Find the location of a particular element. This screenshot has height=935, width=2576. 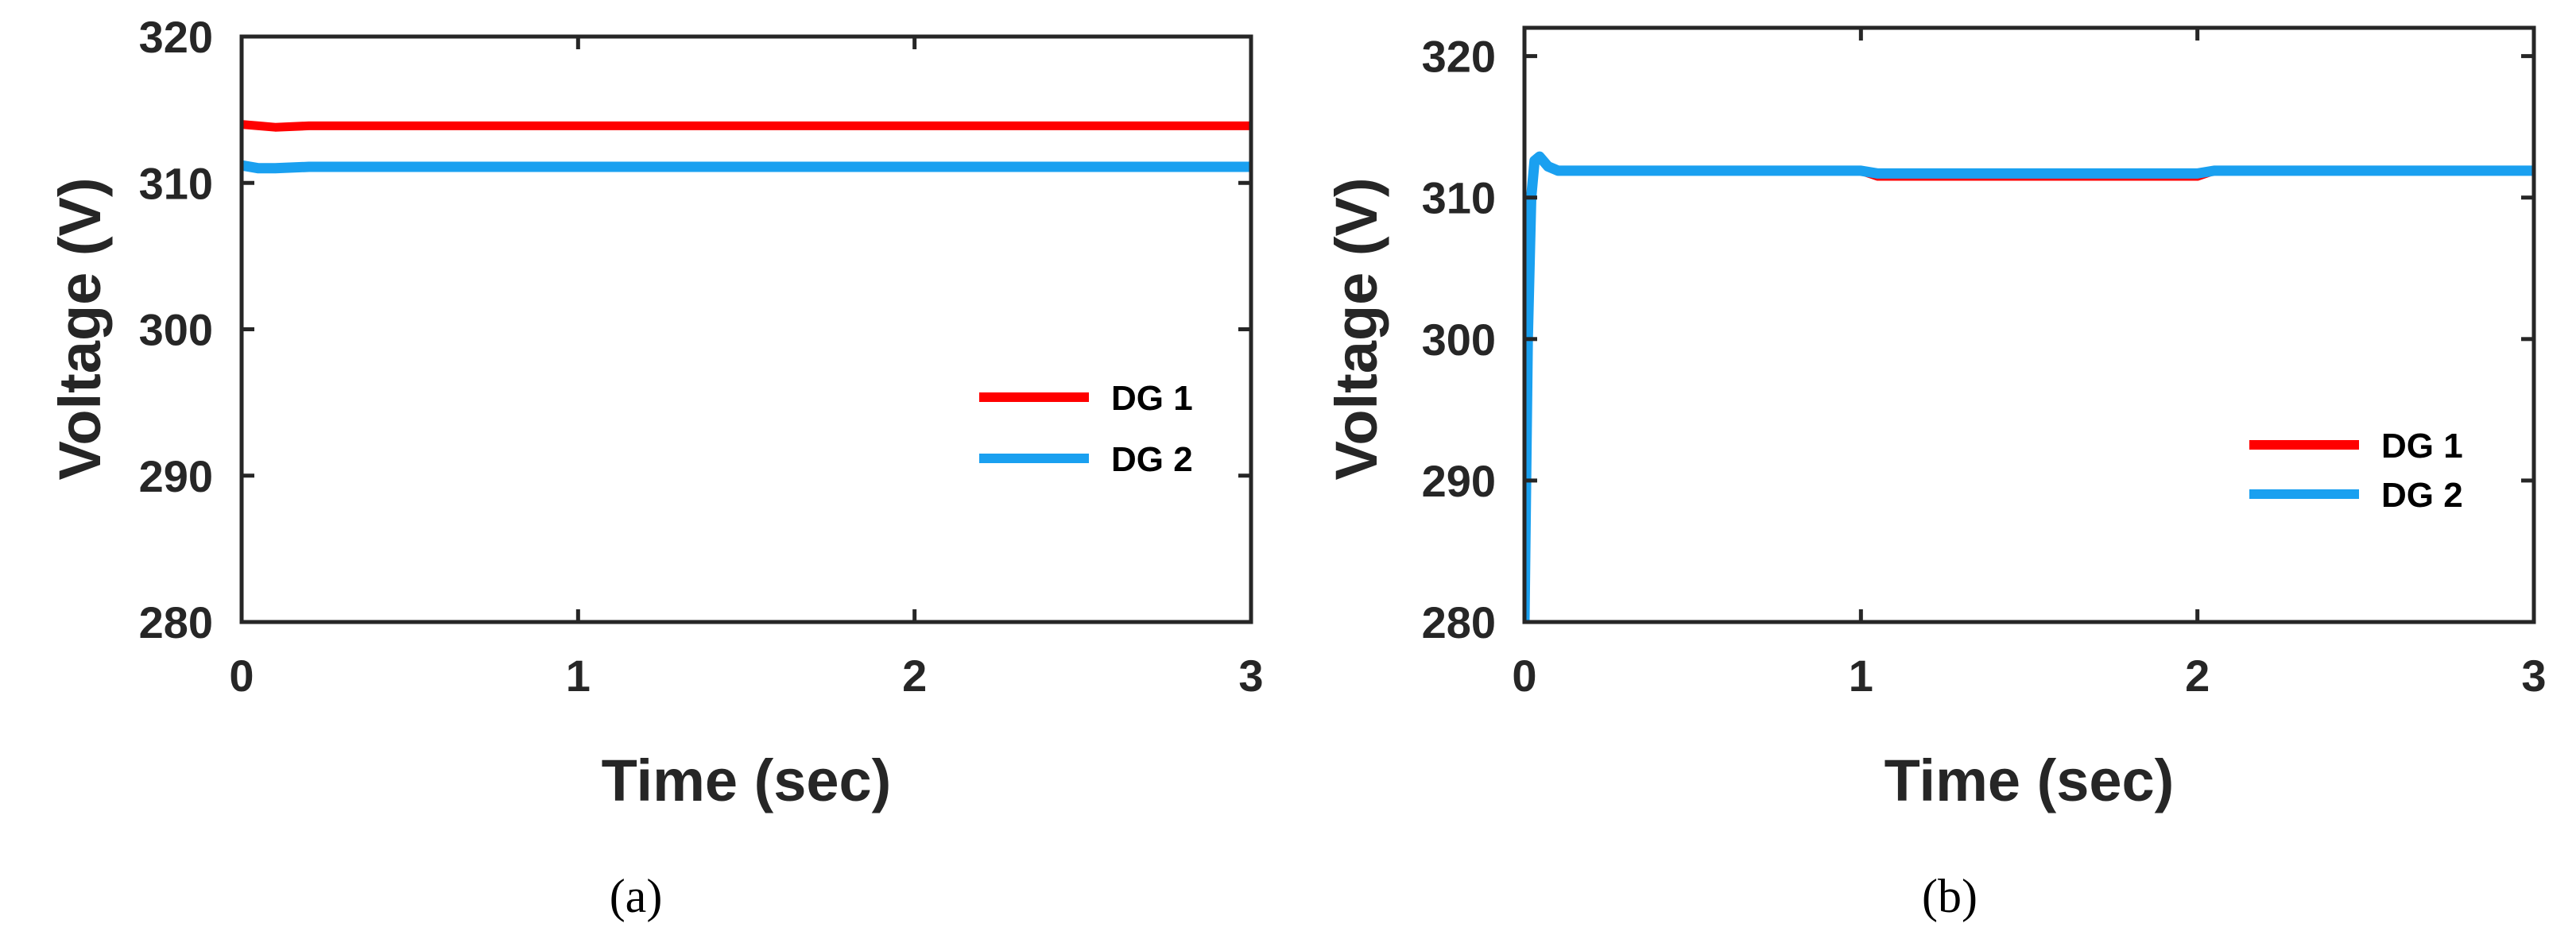

panel-caption: (a) is located at coordinates (636, 896).